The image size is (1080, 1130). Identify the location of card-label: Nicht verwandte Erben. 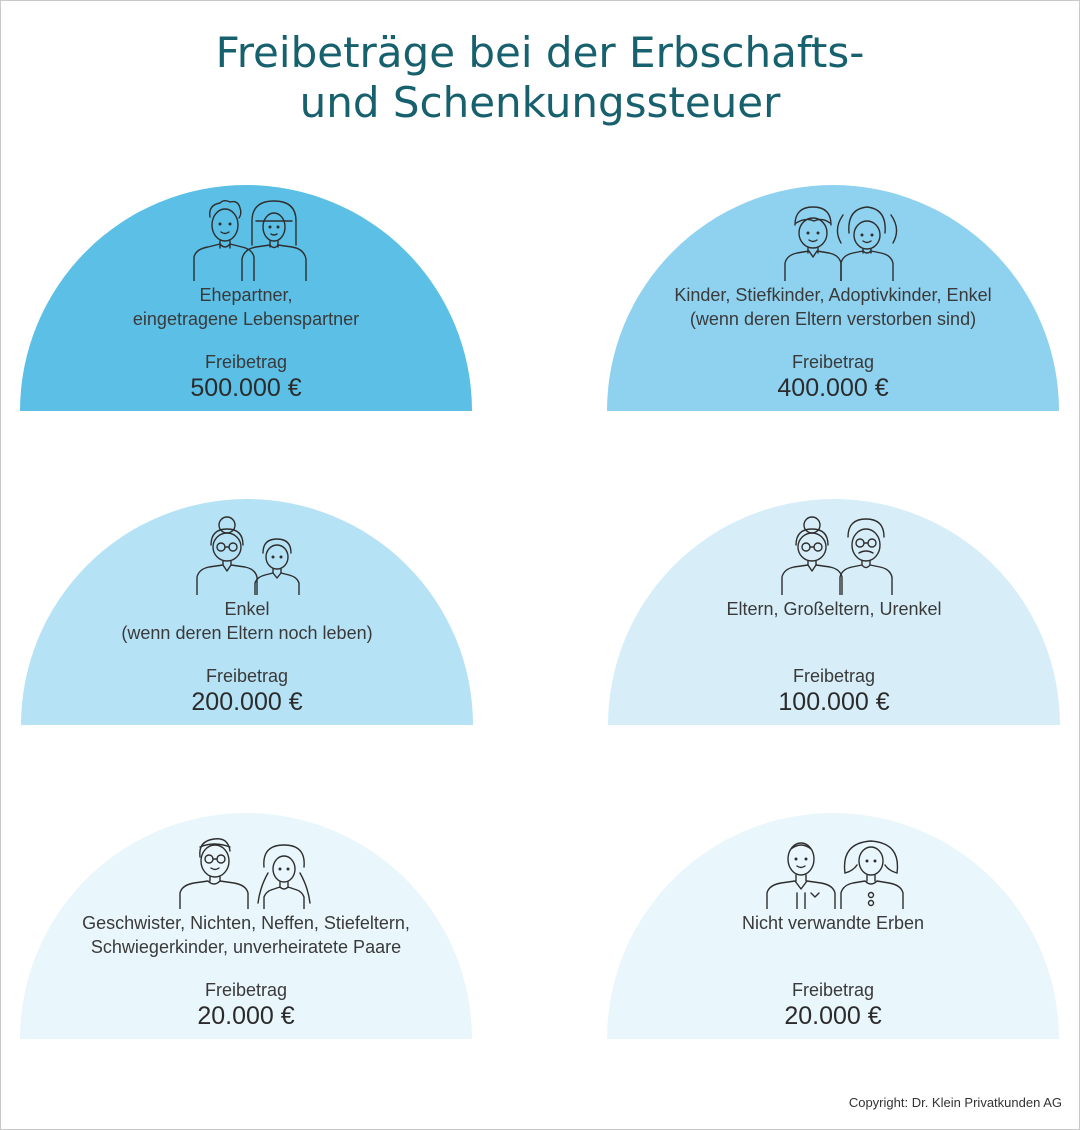
(833, 923).